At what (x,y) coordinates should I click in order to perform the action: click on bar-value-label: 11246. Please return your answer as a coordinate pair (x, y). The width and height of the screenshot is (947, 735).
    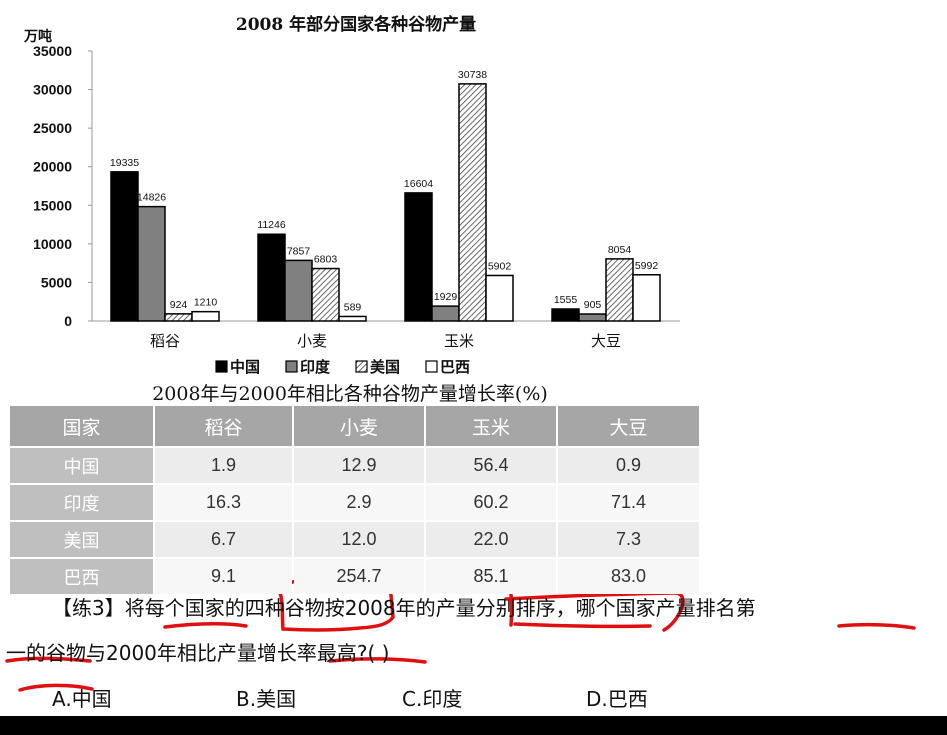
    Looking at the image, I should click on (271, 225).